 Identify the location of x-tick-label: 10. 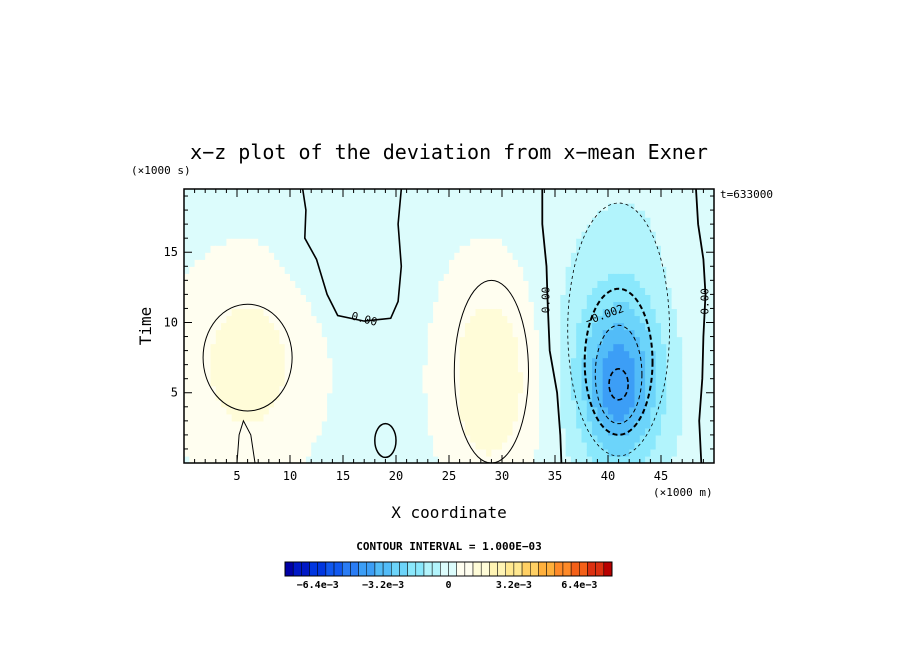
(290, 476).